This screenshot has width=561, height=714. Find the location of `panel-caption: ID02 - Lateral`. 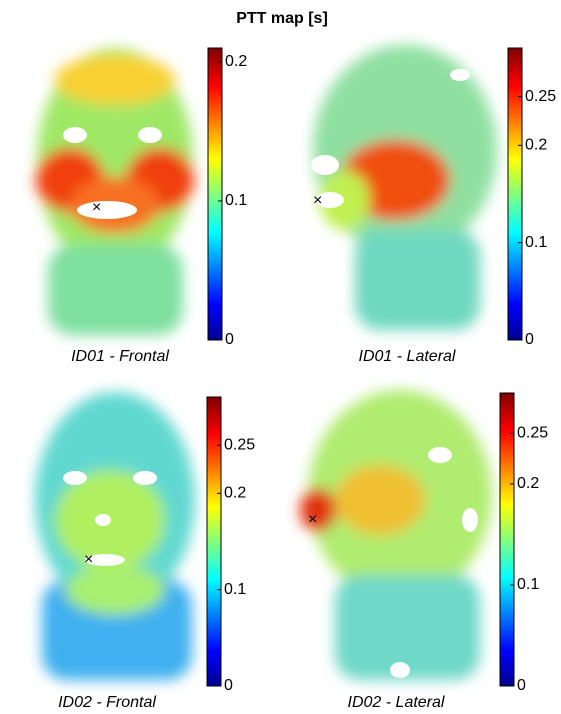

panel-caption: ID02 - Lateral is located at coordinates (396, 702).